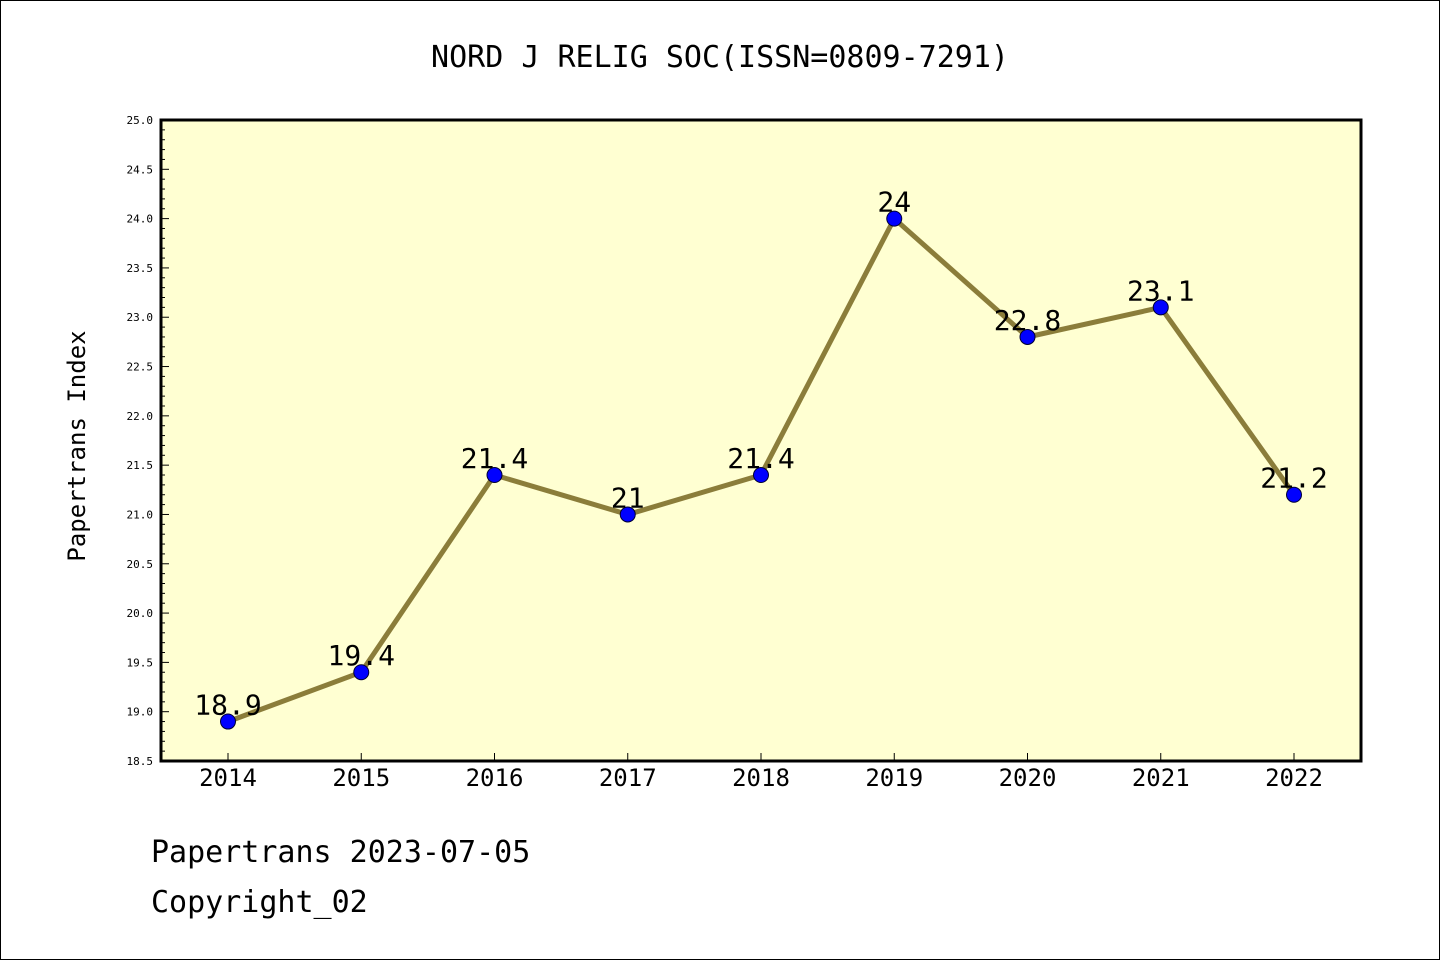 The height and width of the screenshot is (960, 1440). I want to click on x-tick-label: 2015, so click(361, 778).